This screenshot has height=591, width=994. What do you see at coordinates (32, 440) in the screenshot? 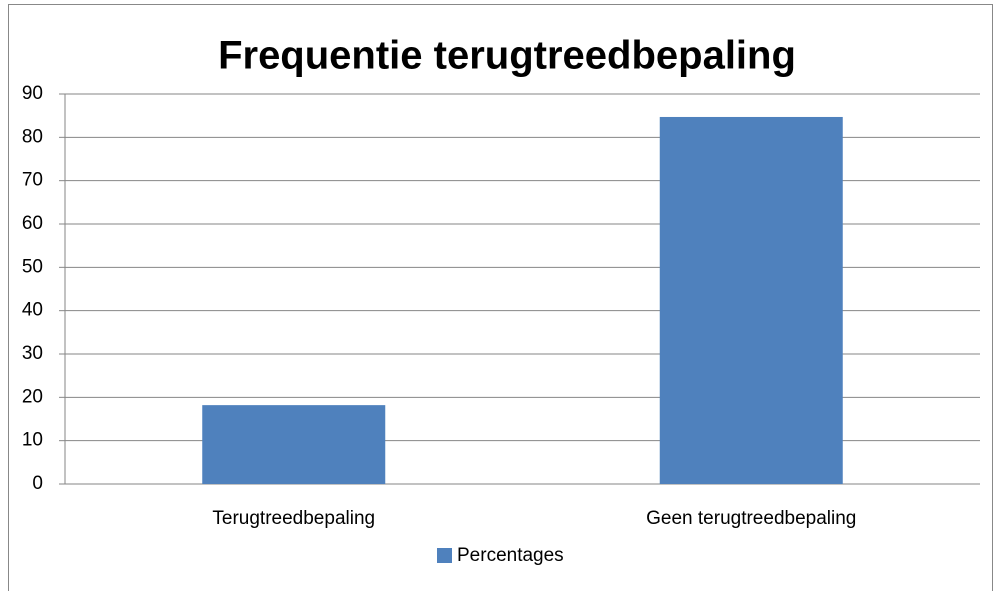
I see `y-tick-label: 10` at bounding box center [32, 440].